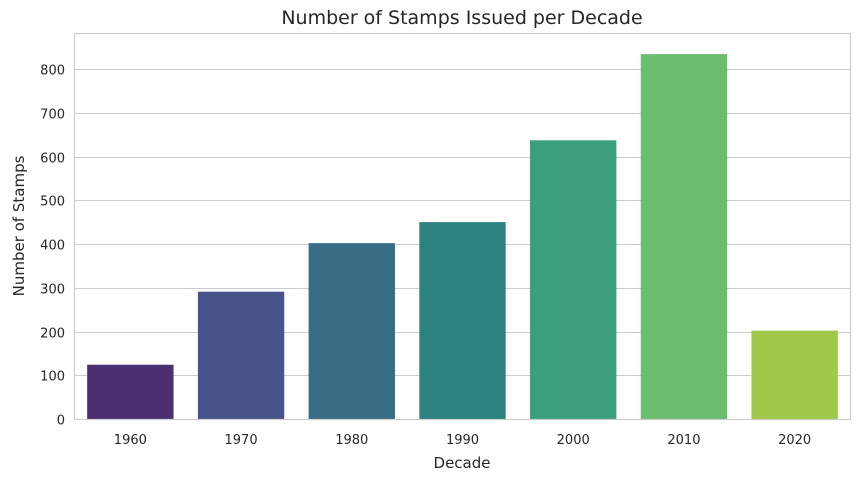 The height and width of the screenshot is (481, 860). I want to click on x-tick-labels: 1960 1970 1980 1990 2000 2010 2020, so click(462, 440).